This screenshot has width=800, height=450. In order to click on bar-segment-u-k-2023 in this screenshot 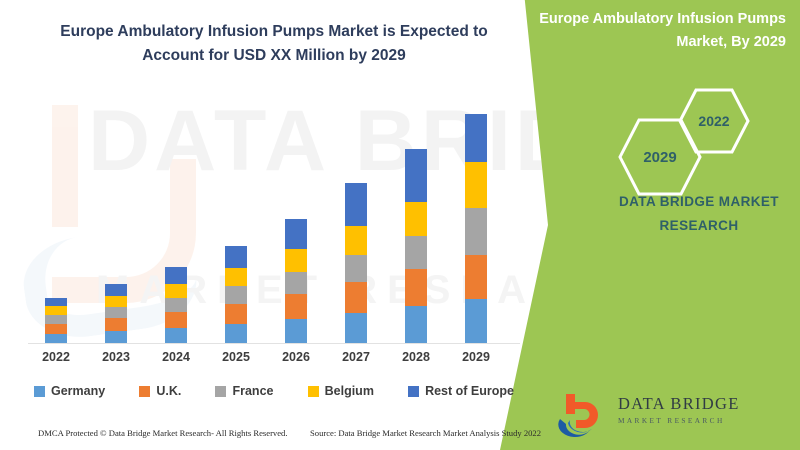, I will do `click(116, 325)`.